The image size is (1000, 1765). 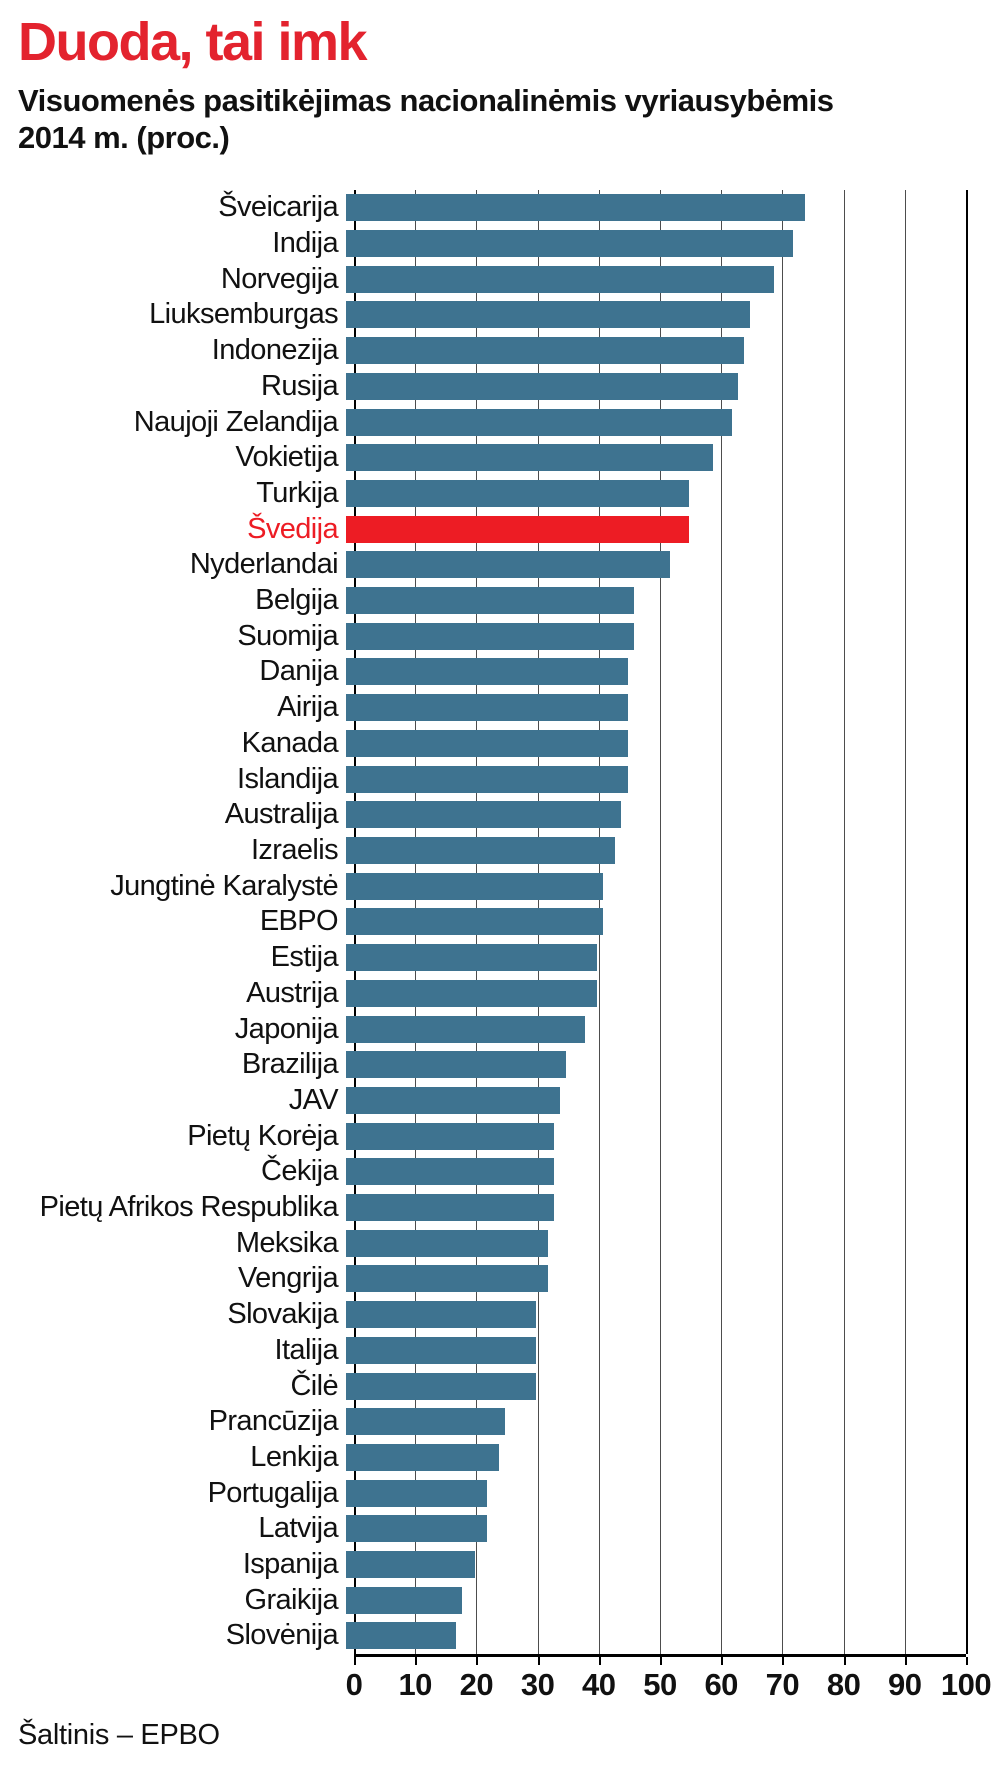 I want to click on bar-label: Suomija, so click(x=287, y=635).